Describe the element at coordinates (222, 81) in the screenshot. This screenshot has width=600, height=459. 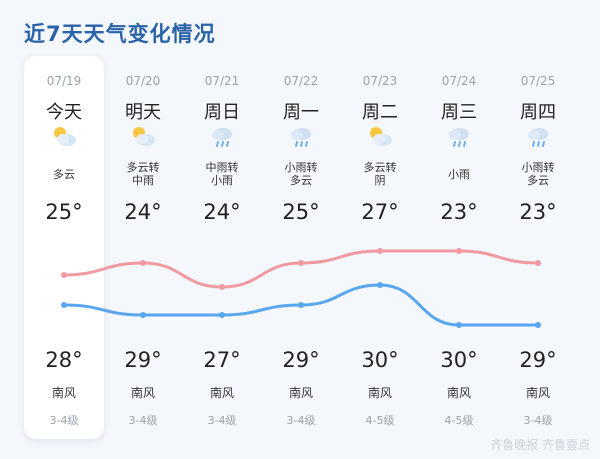
I see `day-date: 07/21` at that location.